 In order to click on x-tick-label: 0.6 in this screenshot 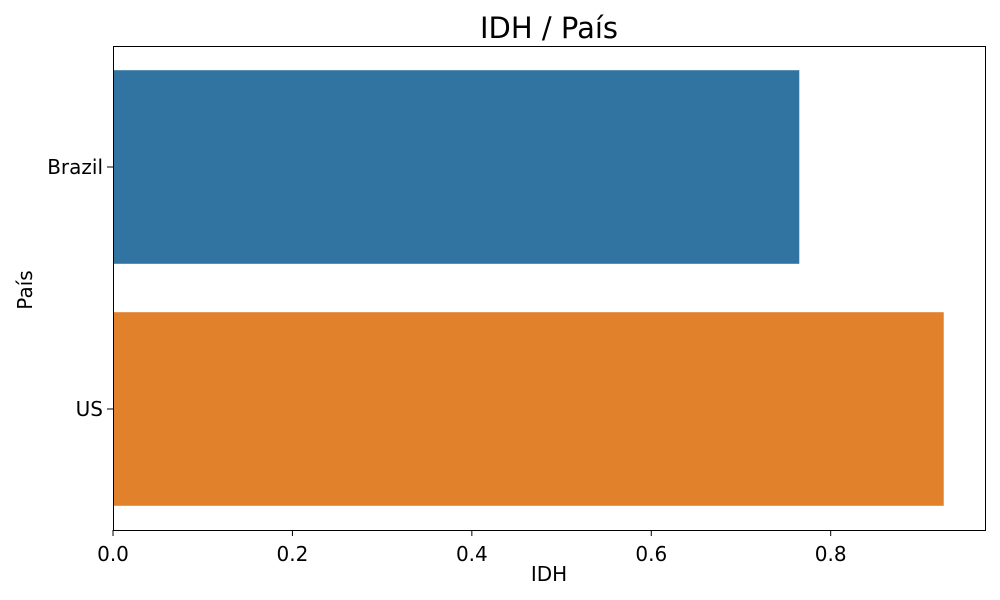, I will do `click(651, 554)`.